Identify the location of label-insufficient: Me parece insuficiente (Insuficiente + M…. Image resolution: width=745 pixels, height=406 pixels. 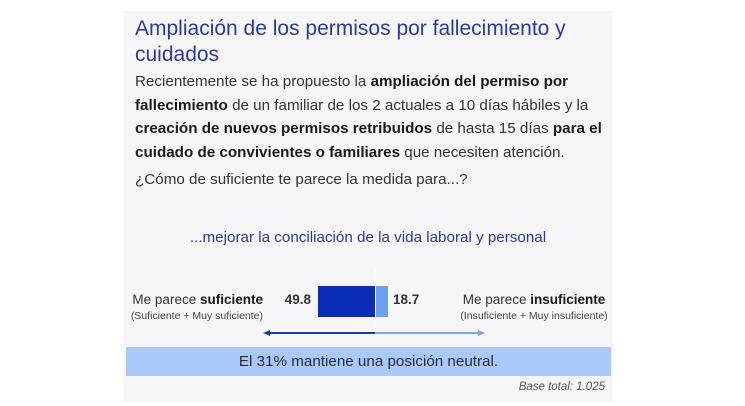
(534, 307).